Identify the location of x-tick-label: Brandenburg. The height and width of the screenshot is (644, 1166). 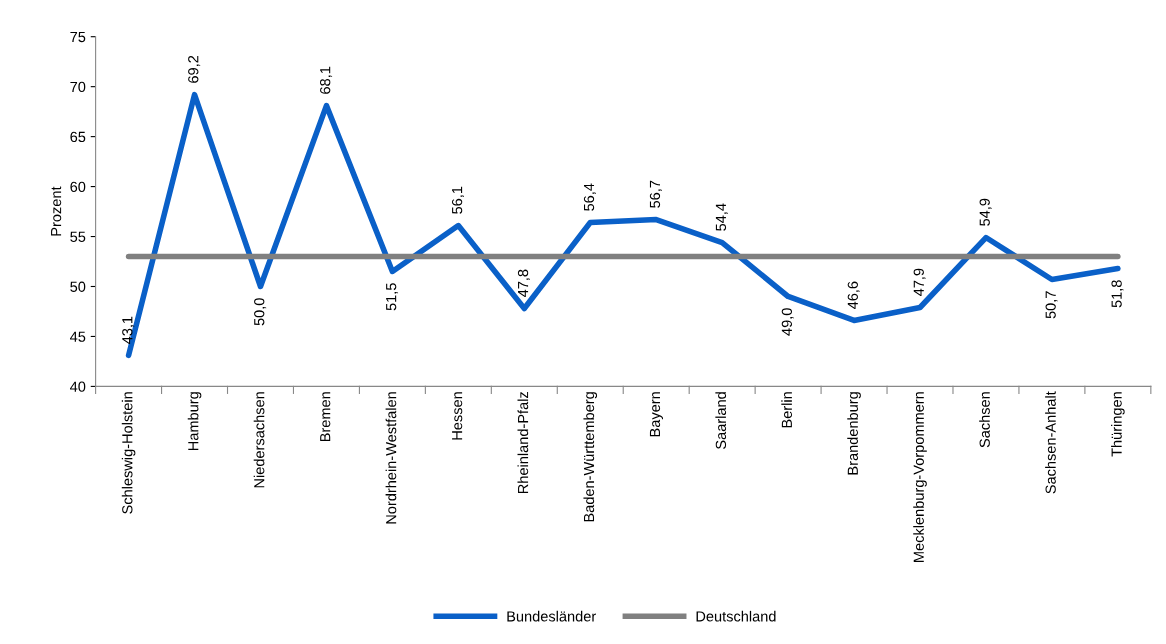
(854, 433).